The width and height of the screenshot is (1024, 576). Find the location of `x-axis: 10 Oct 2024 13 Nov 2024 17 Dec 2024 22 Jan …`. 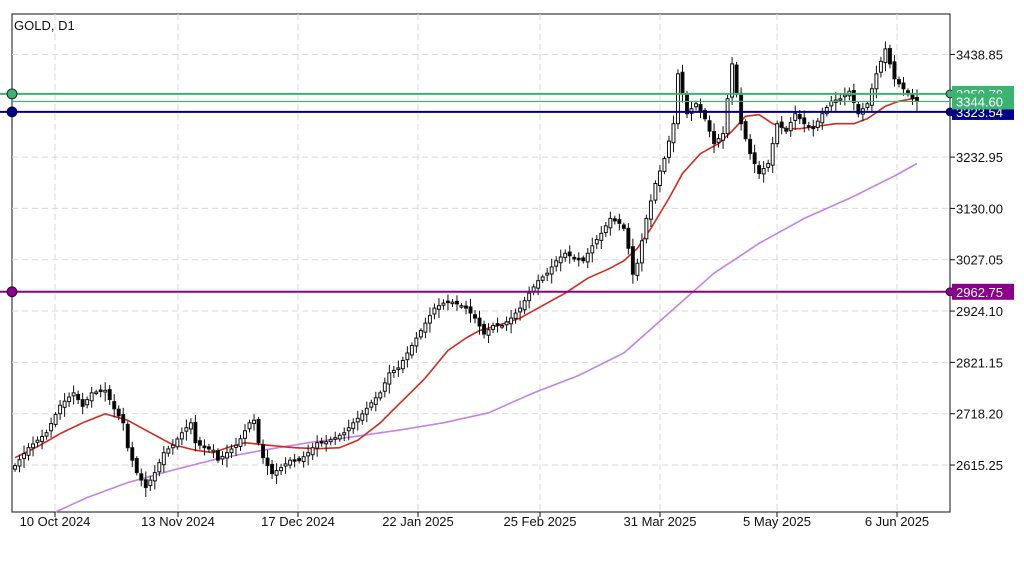

x-axis: 10 Oct 2024 13 Nov 2024 17 Dec 2024 22 Jan … is located at coordinates (474, 520).